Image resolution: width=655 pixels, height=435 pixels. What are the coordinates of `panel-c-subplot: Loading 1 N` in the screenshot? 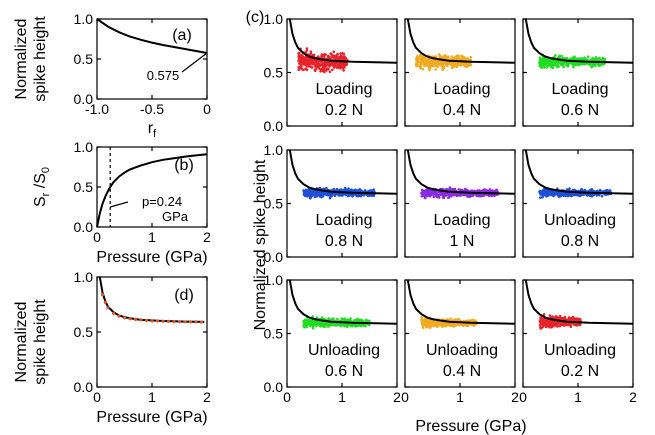 It's located at (460, 203).